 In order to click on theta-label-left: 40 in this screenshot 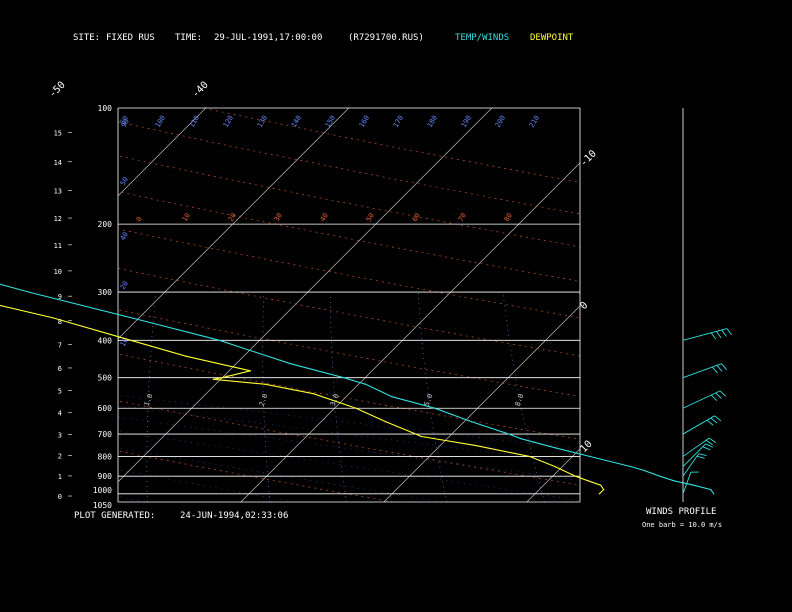, I will do `click(124, 236)`.